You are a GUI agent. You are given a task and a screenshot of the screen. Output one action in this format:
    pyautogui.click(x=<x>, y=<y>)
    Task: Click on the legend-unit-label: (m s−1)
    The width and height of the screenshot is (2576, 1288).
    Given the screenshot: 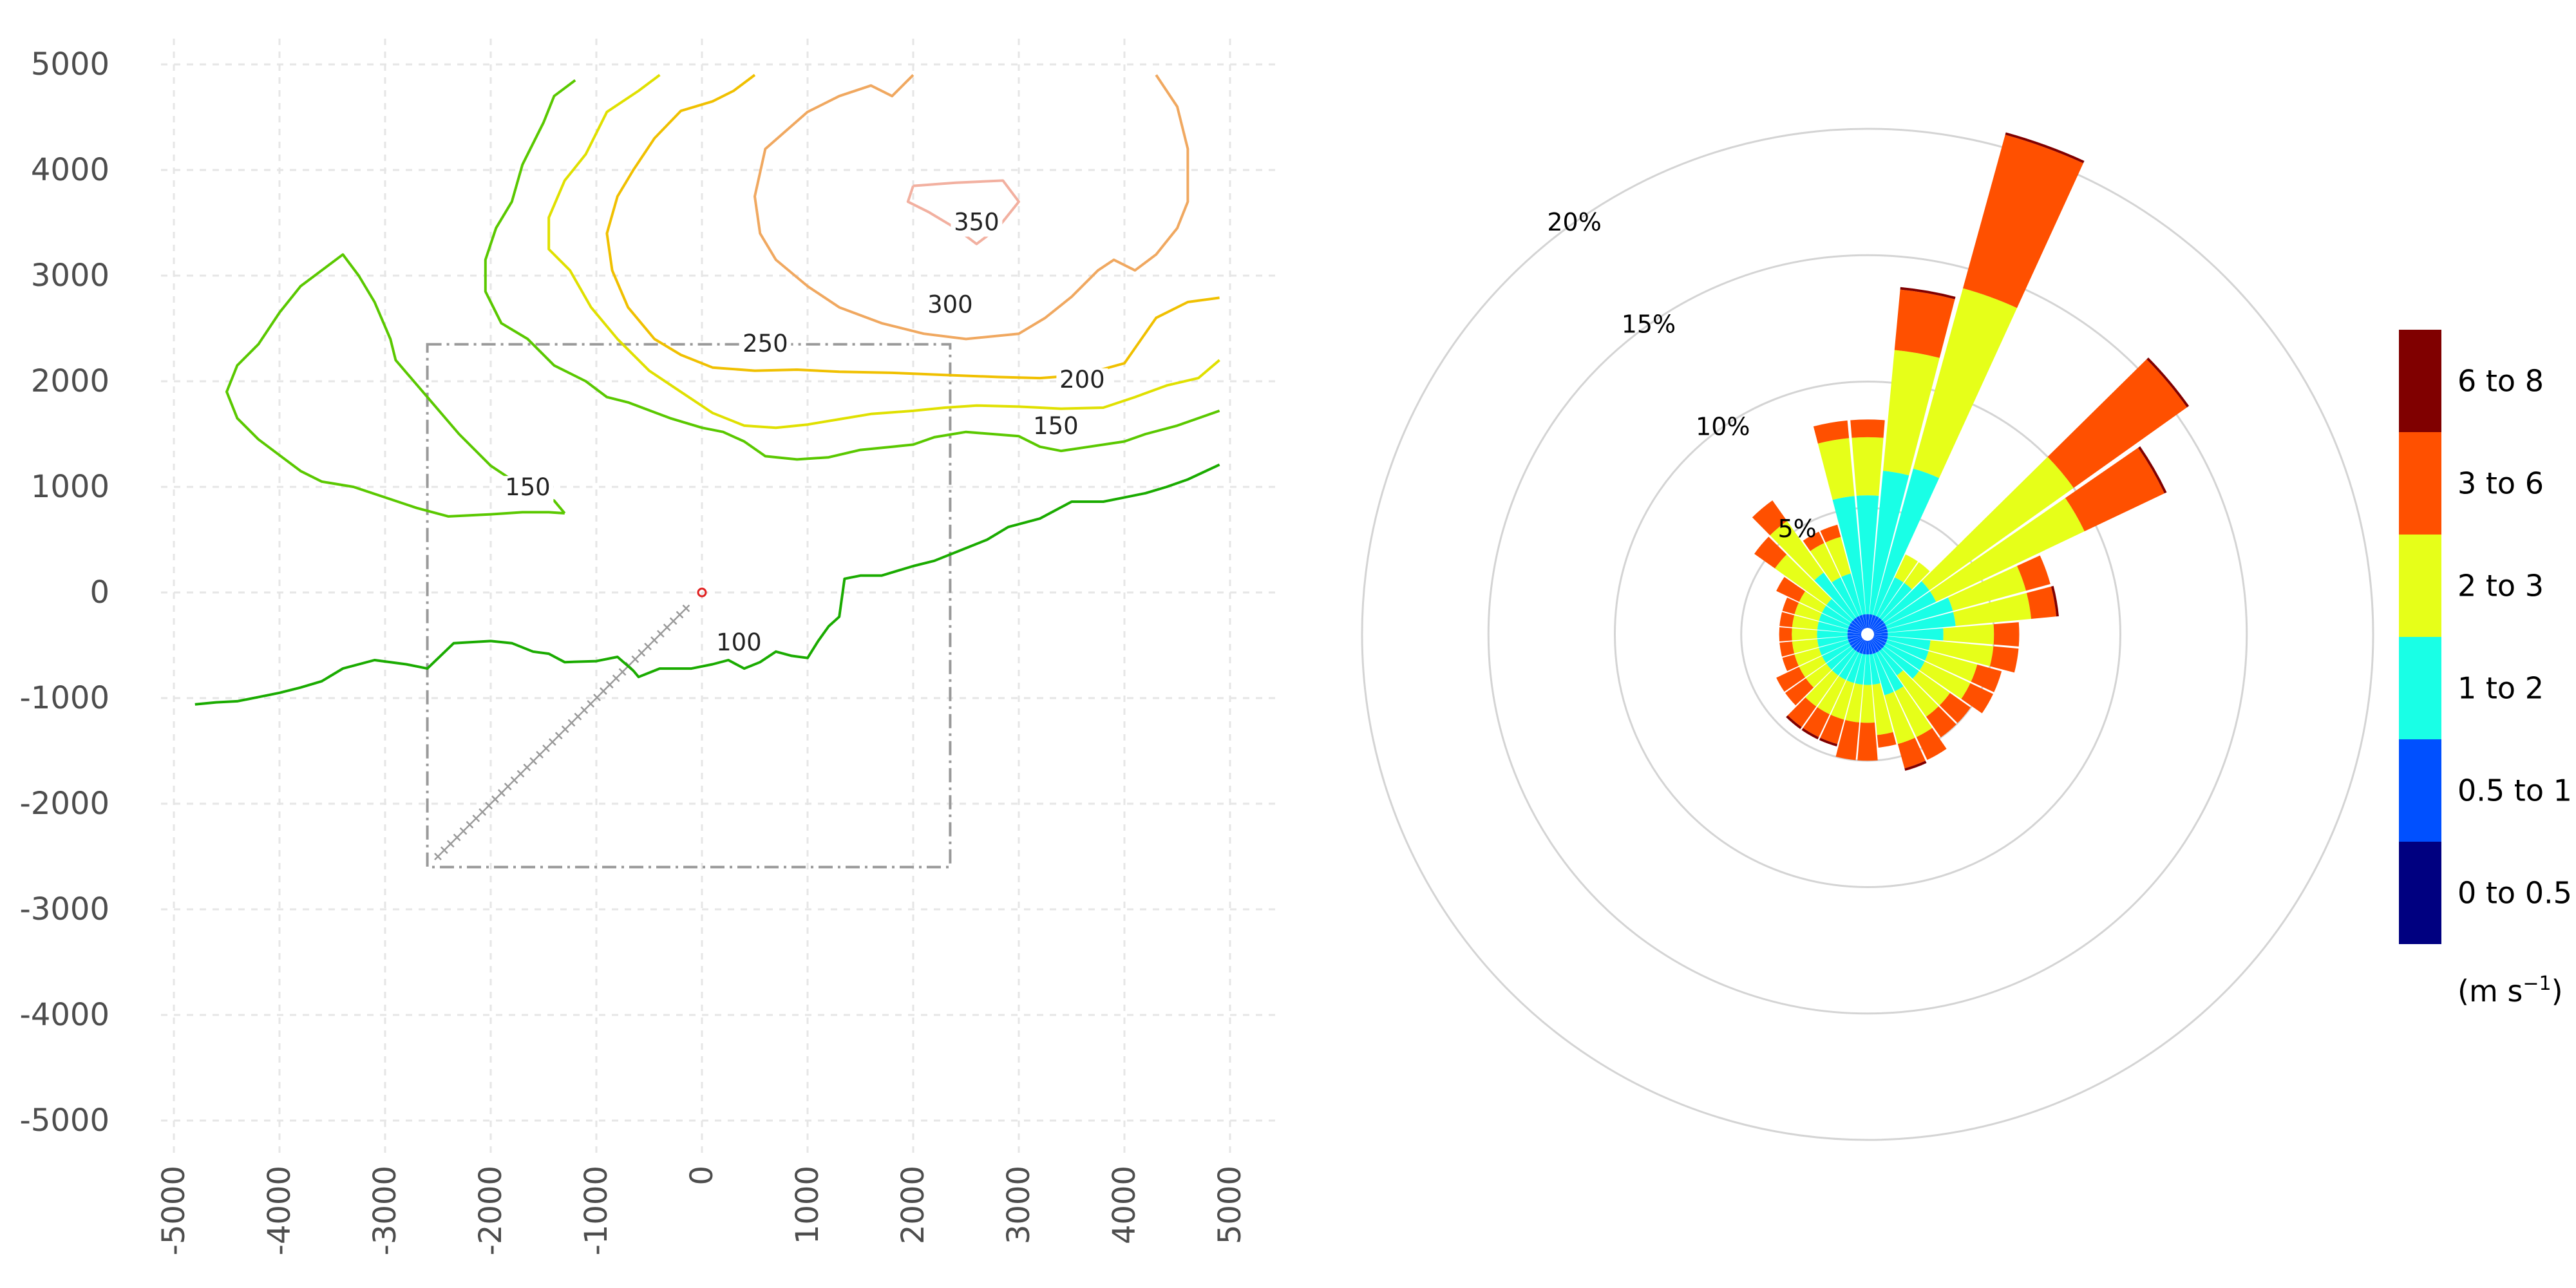 What is the action you would take?
    pyautogui.click(x=2510, y=990)
    